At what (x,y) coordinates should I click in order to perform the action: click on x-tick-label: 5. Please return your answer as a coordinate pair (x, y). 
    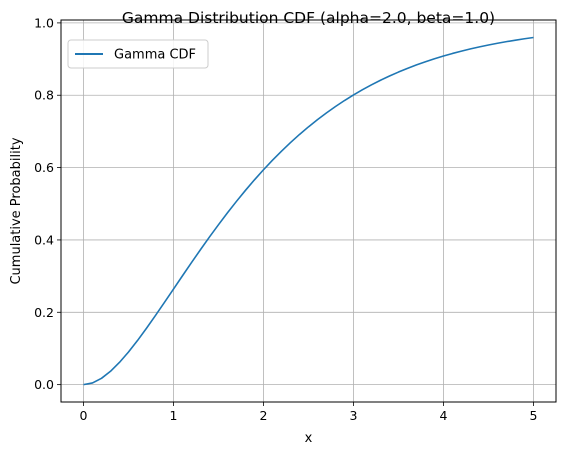
    Looking at the image, I should click on (534, 415).